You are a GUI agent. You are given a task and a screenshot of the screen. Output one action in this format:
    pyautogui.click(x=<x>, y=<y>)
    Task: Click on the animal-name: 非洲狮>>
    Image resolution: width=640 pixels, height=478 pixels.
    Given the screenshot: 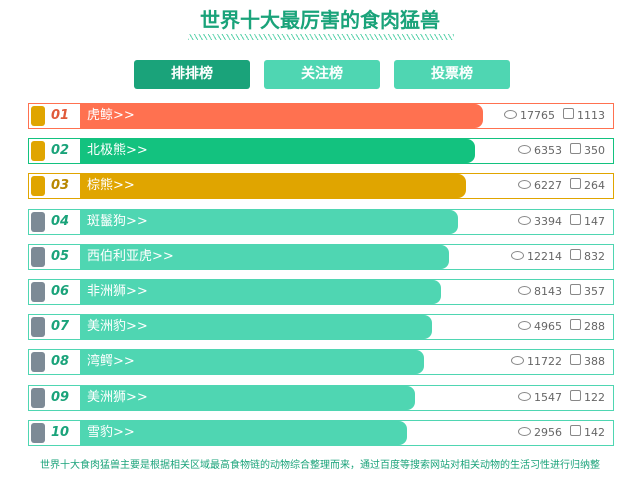 What is the action you would take?
    pyautogui.click(x=117, y=291)
    